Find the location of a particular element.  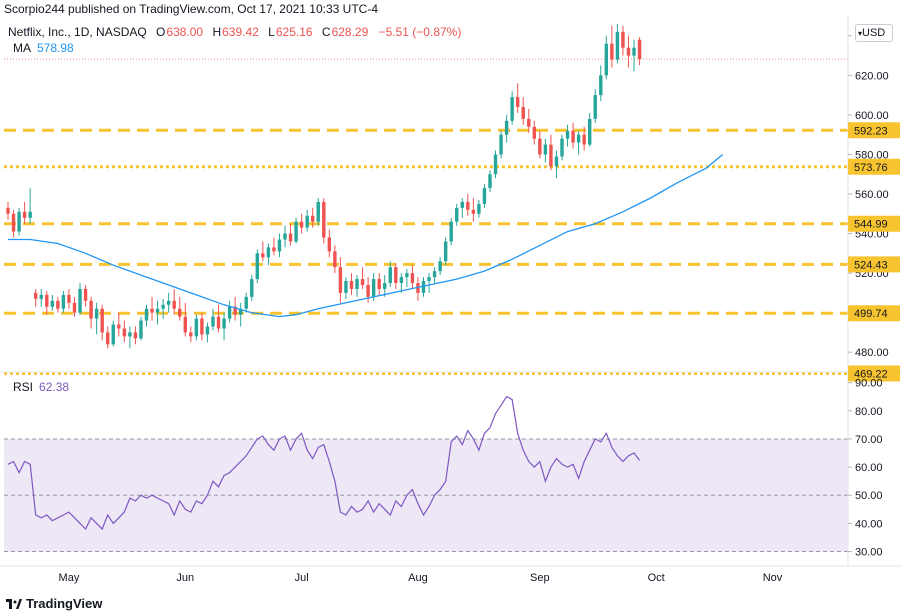

time-axis-label: Oct is located at coordinates (656, 578).